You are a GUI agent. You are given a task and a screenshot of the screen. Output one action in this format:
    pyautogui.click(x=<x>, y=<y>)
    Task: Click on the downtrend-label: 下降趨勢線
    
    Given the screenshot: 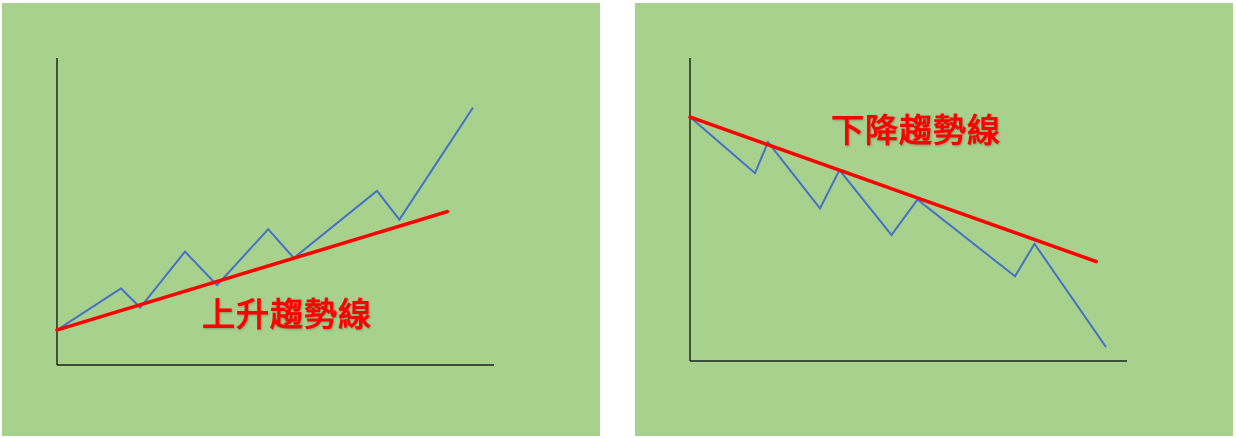 What is the action you would take?
    pyautogui.click(x=916, y=130)
    